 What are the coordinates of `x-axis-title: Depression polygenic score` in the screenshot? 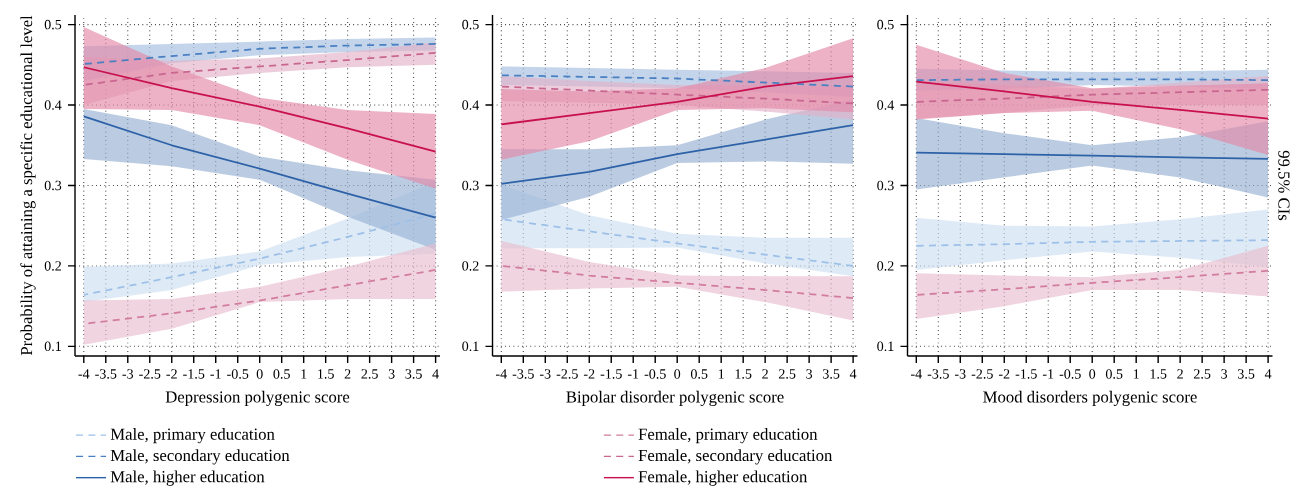 It's located at (257, 398).